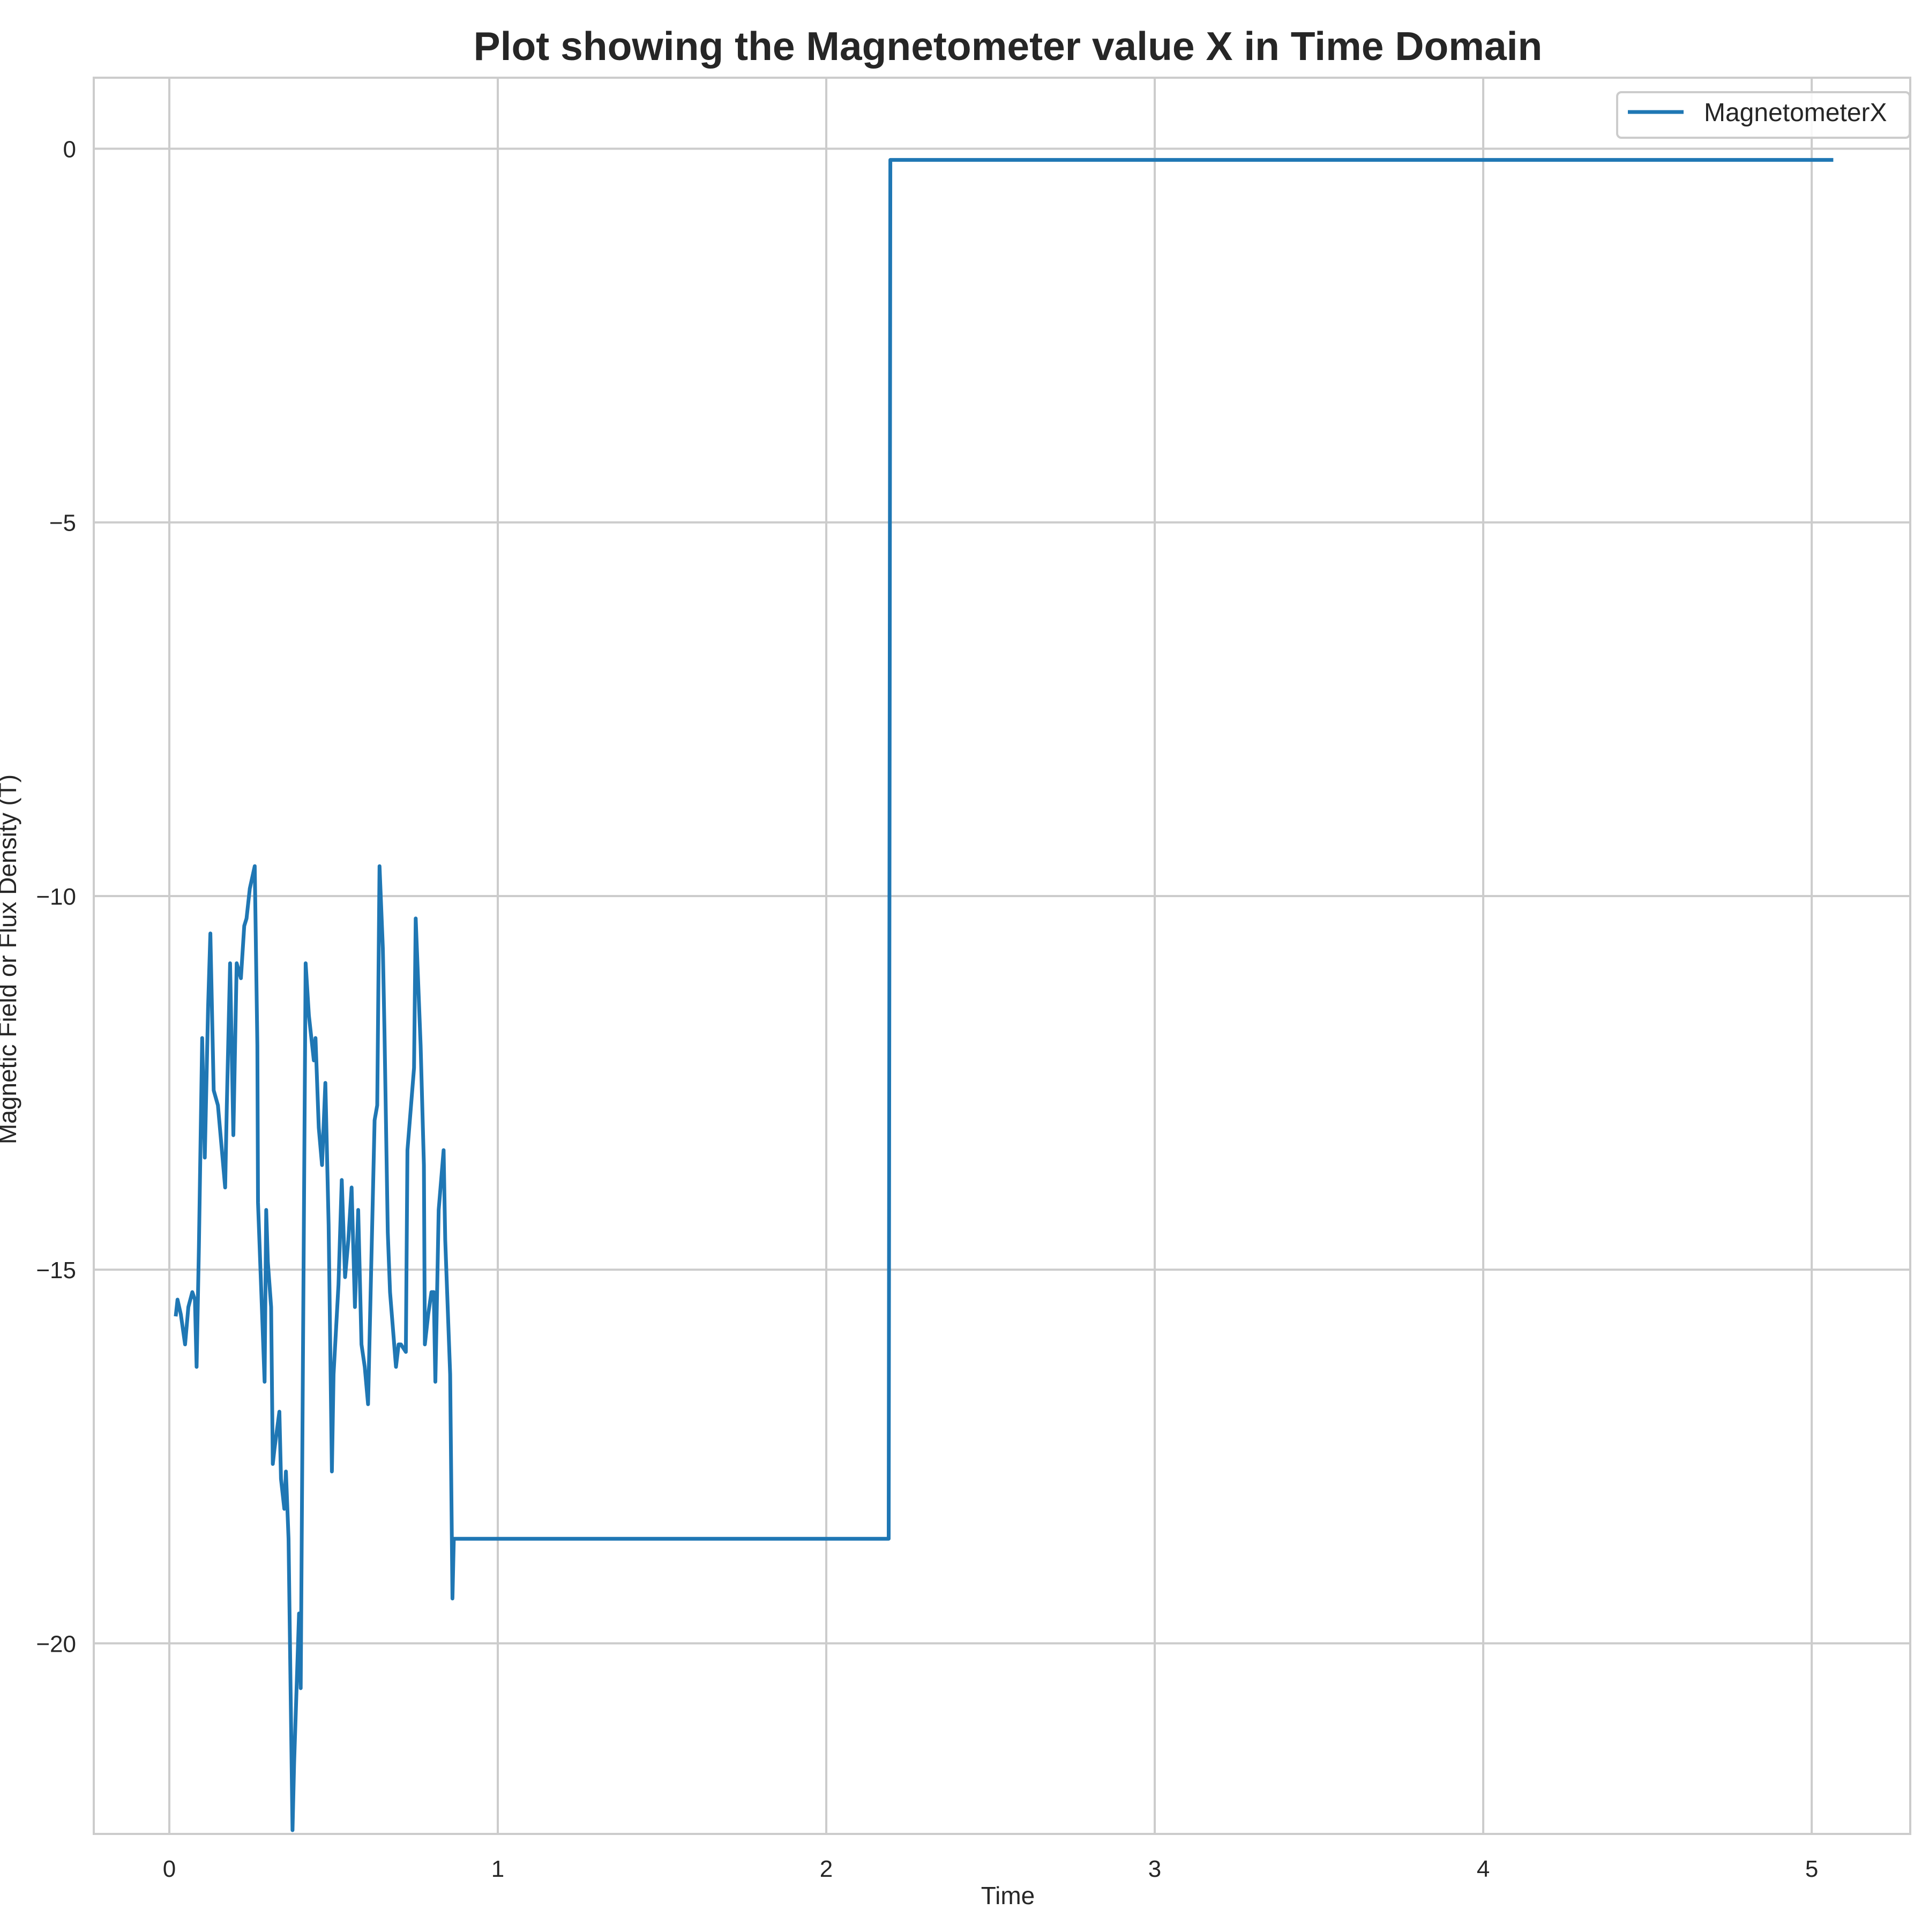  What do you see at coordinates (56, 1644) in the screenshot?
I see `y-tick-label: −20` at bounding box center [56, 1644].